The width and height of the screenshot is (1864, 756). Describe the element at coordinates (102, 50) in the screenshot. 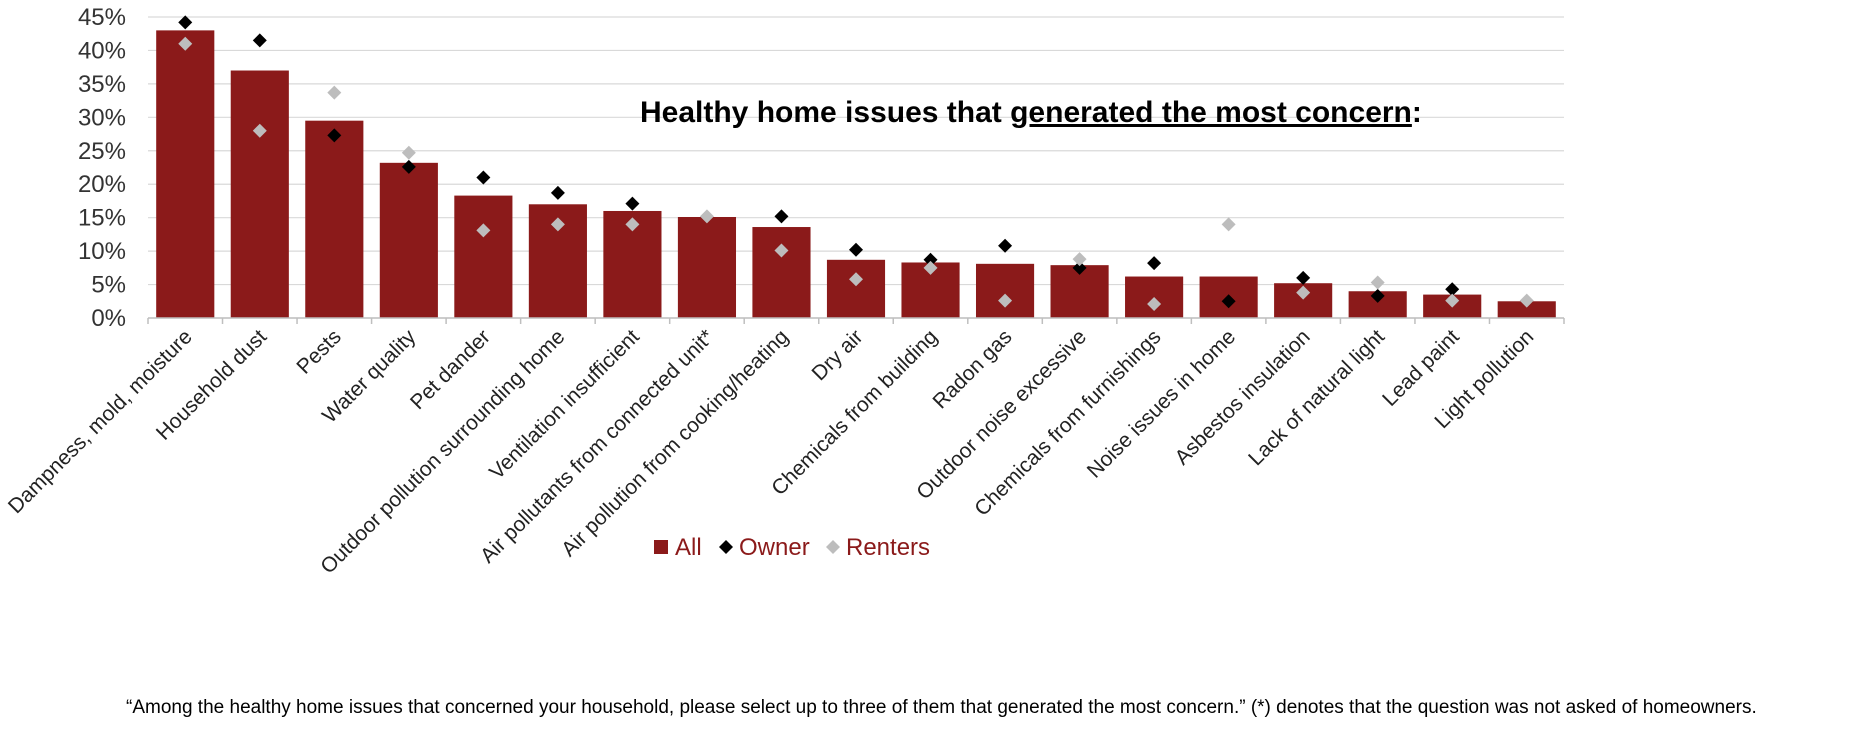

I see `y-tick-label: 40%` at that location.